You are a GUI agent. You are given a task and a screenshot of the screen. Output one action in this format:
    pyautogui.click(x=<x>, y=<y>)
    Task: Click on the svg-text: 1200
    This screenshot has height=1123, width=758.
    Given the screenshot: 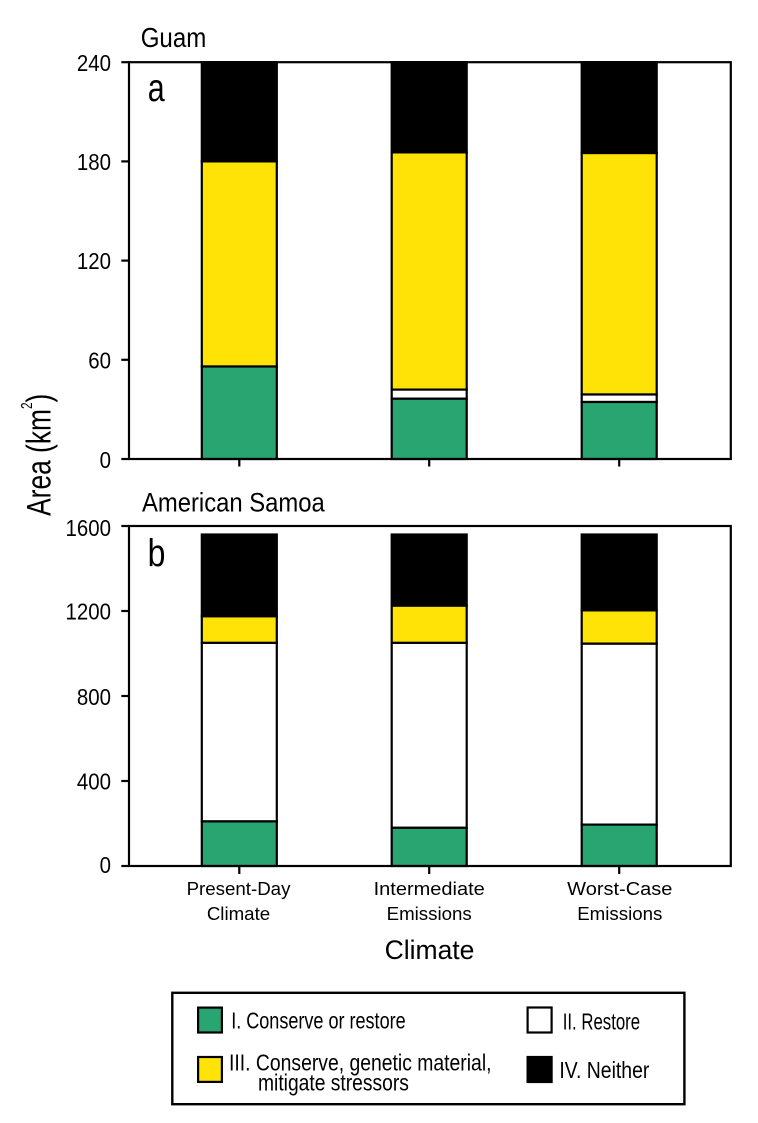 What is the action you would take?
    pyautogui.click(x=88, y=611)
    